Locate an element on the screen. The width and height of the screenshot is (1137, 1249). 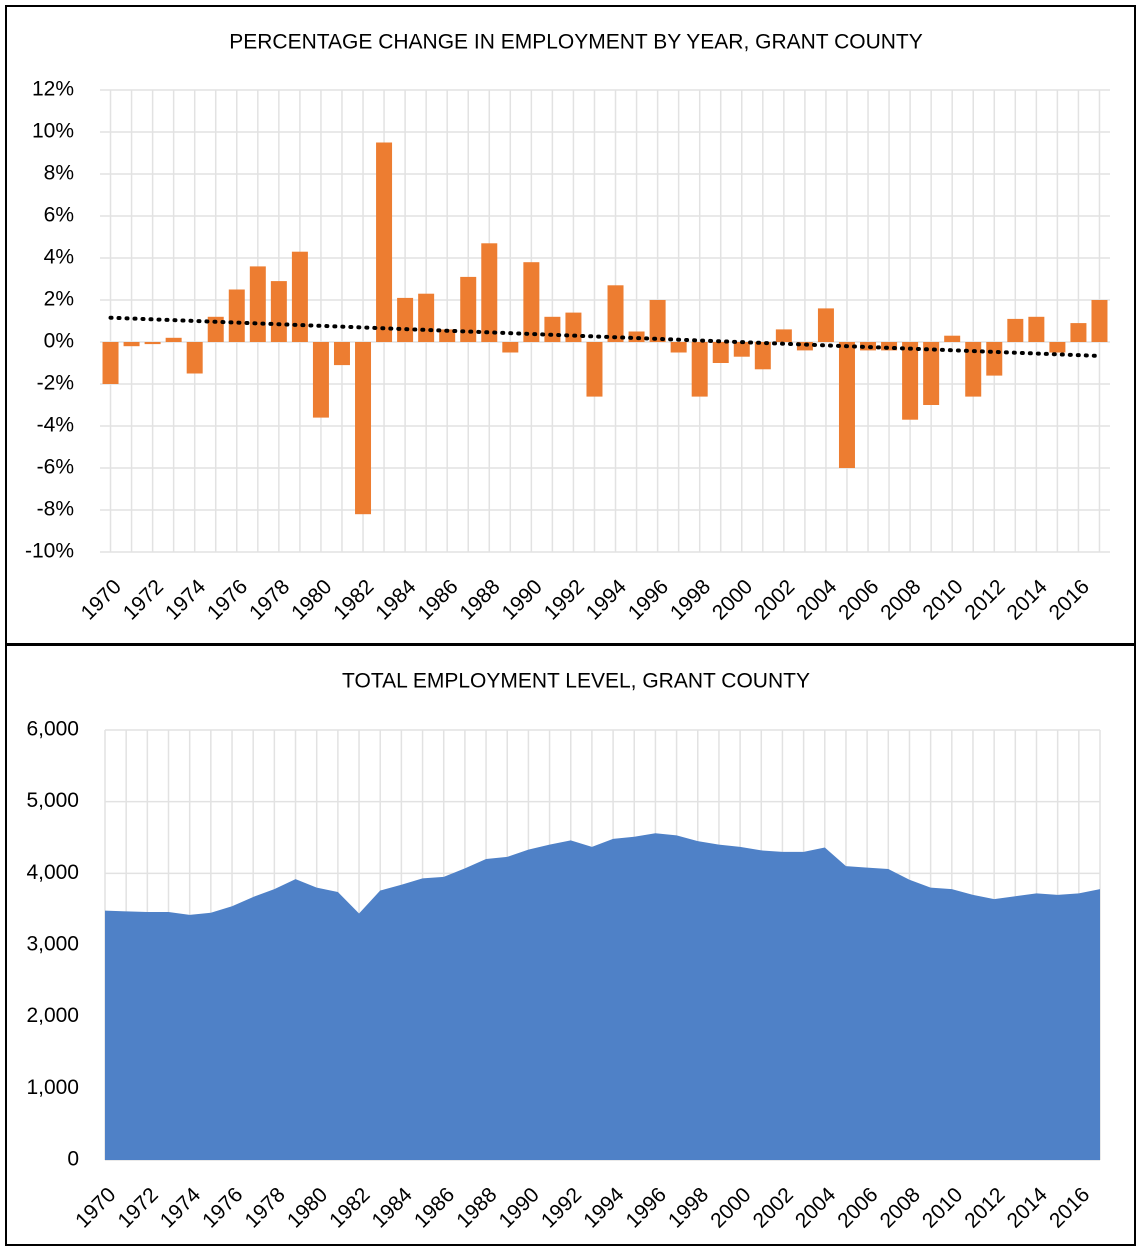
y-tick-label: 8% is located at coordinates (59, 173).